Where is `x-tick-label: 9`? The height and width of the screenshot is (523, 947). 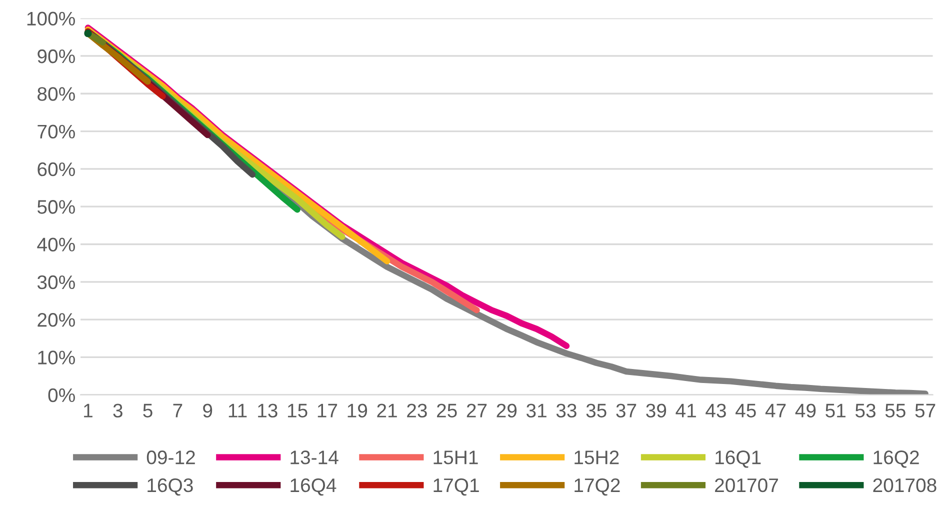 x-tick-label: 9 is located at coordinates (207, 411).